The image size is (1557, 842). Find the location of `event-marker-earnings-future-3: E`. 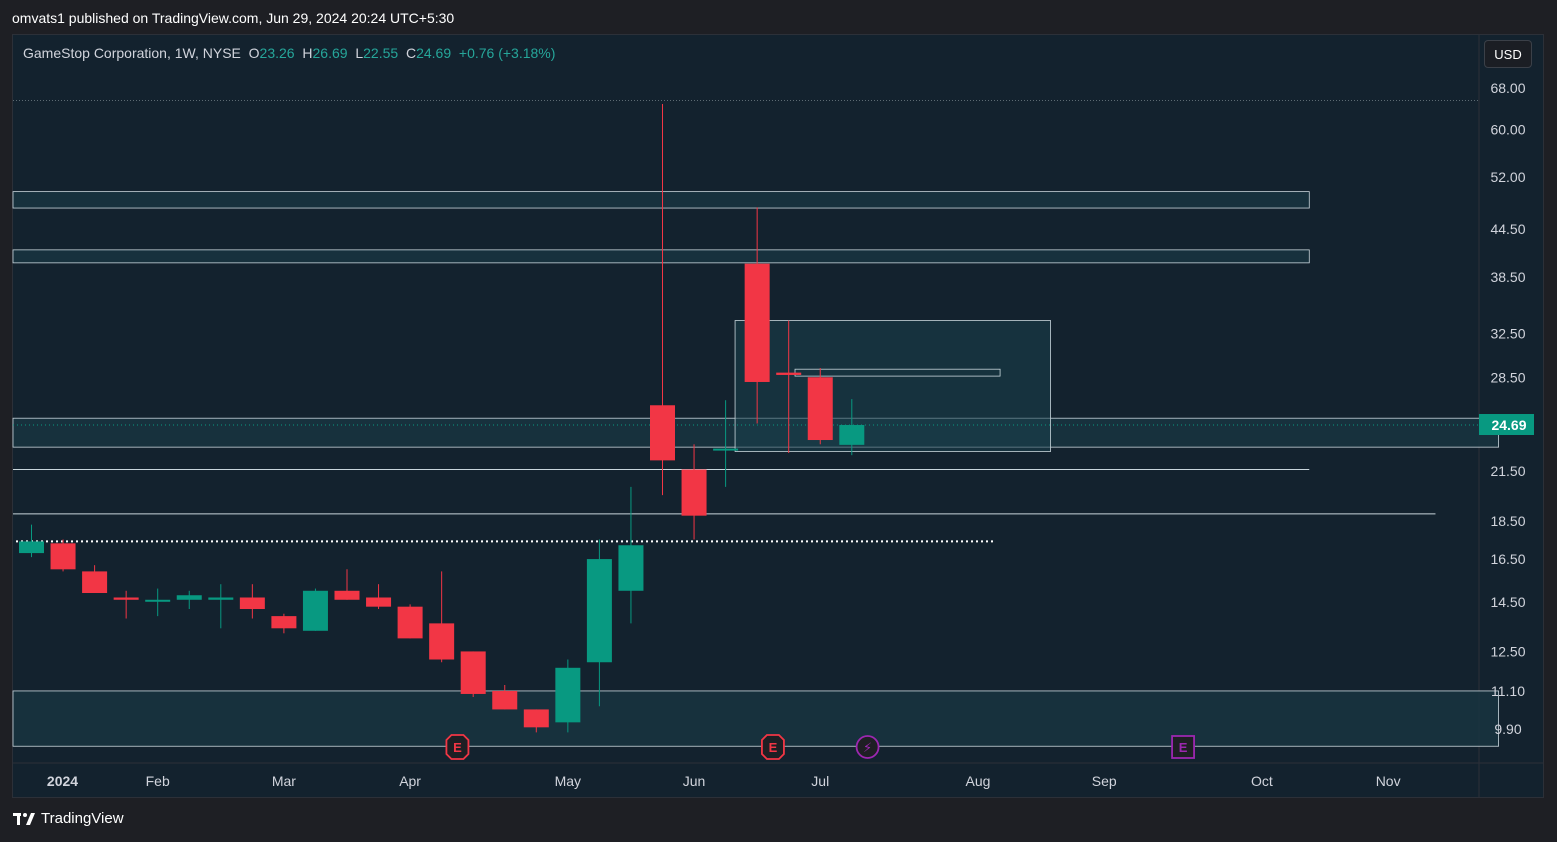

event-marker-earnings-future-3: E is located at coordinates (1183, 747).